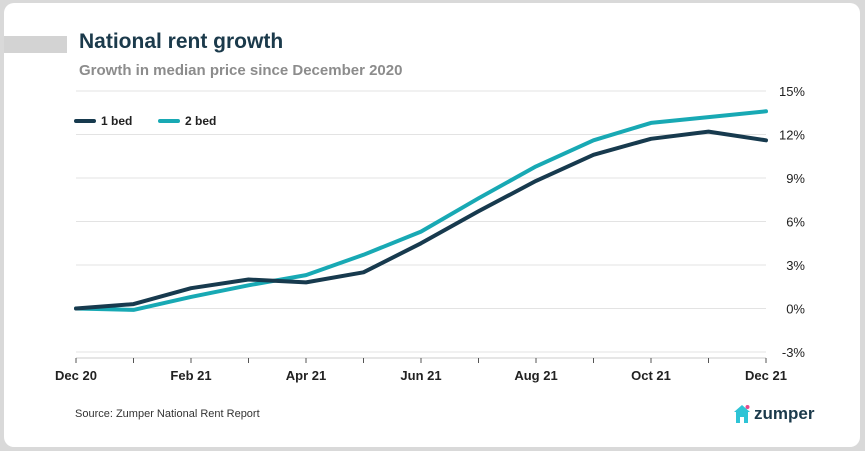 The image size is (865, 451). Describe the element at coordinates (167, 414) in the screenshot. I see `source-note: Source: Zumper National Rent Report` at that location.